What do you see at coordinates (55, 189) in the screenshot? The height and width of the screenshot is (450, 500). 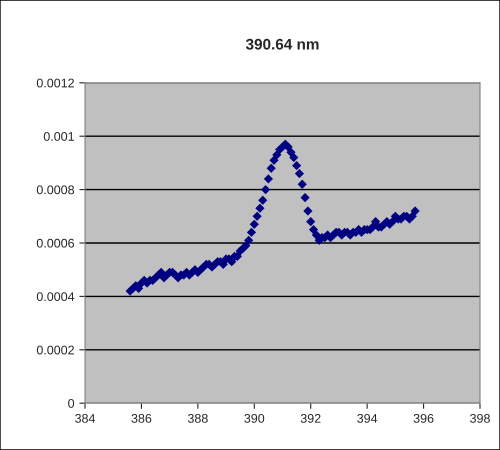 I see `y-tick-label: 0.0008` at bounding box center [55, 189].